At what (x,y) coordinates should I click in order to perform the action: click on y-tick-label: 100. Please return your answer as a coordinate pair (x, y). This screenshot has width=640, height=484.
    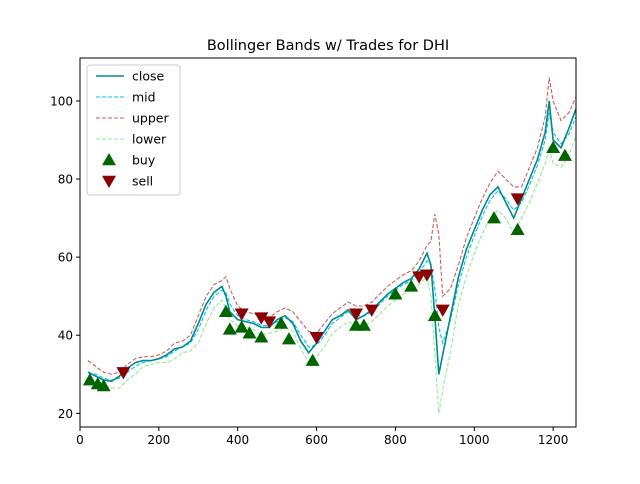
    Looking at the image, I should click on (61, 101).